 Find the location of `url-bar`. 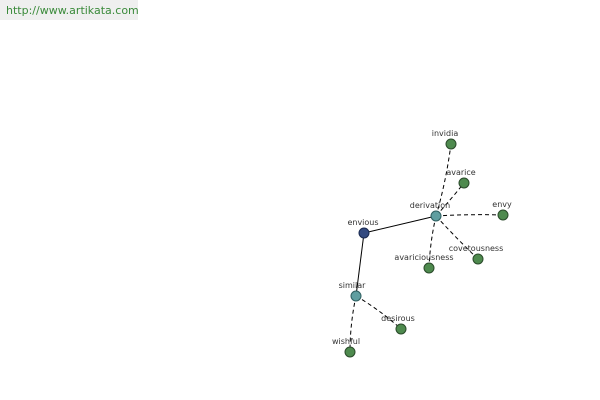

url-bar is located at coordinates (69, 10).